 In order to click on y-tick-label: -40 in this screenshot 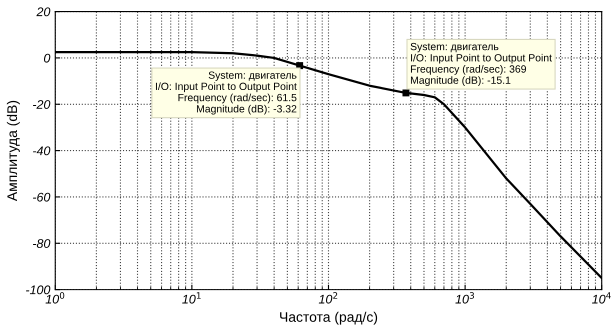, I will do `click(41, 151)`.